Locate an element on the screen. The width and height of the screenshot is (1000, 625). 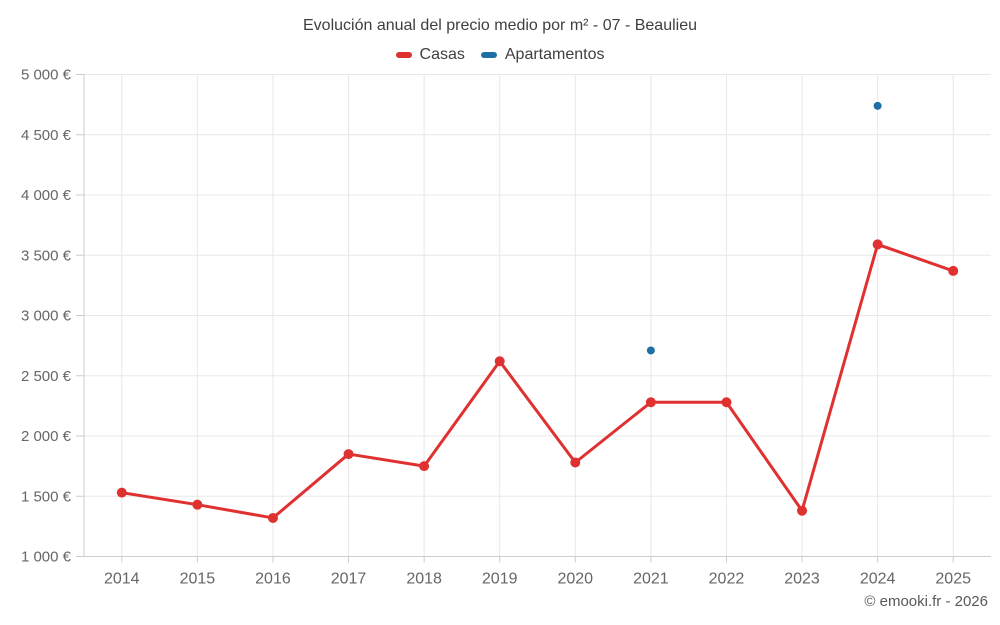
data-point-casas-2016 is located at coordinates (272, 517).